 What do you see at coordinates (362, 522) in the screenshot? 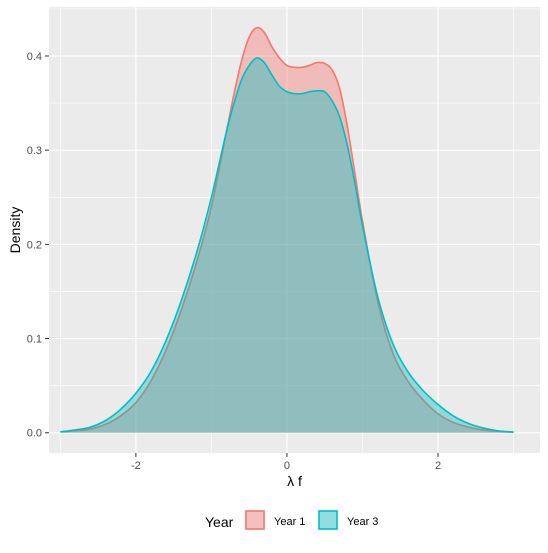
I see `legend-label-year-3: Year 3` at bounding box center [362, 522].